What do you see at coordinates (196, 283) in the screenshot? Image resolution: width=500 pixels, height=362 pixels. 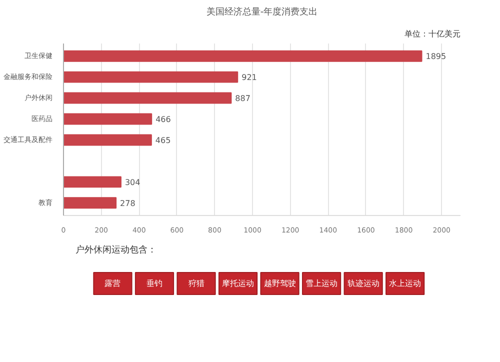 I see `text: 狩猎` at bounding box center [196, 283].